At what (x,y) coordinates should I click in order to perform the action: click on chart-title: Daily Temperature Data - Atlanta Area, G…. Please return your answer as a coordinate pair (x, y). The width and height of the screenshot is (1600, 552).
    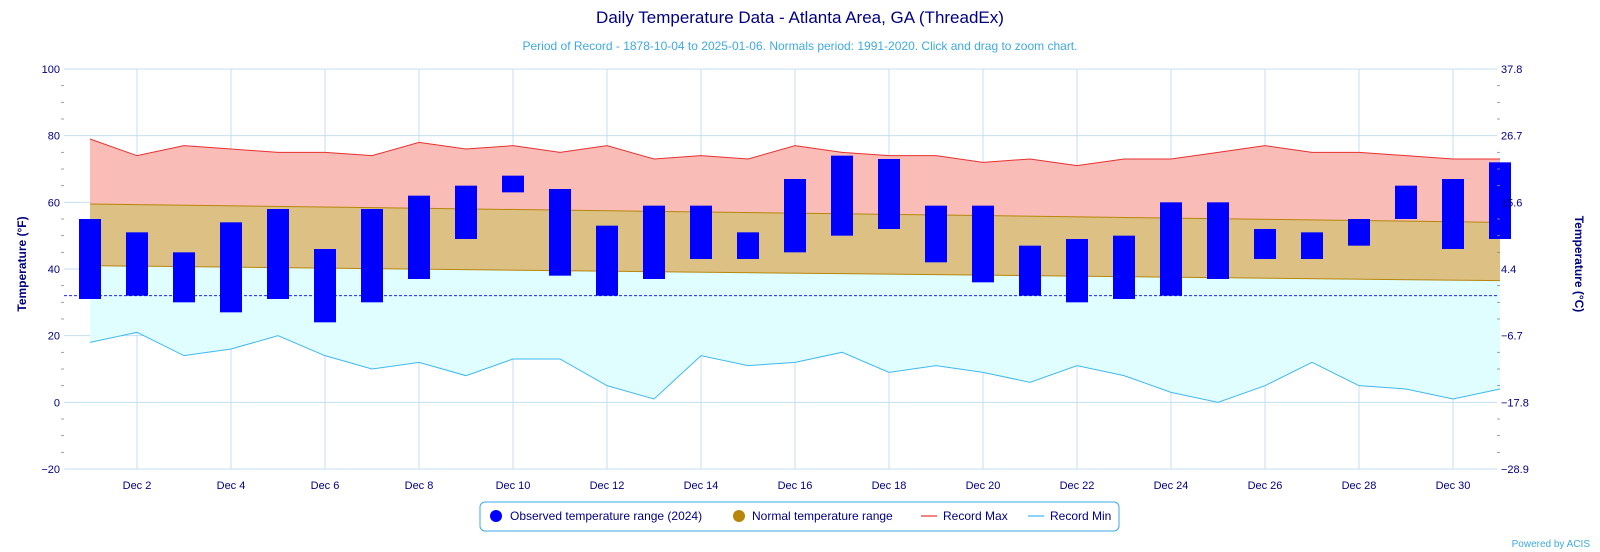
    Looking at the image, I should click on (800, 17).